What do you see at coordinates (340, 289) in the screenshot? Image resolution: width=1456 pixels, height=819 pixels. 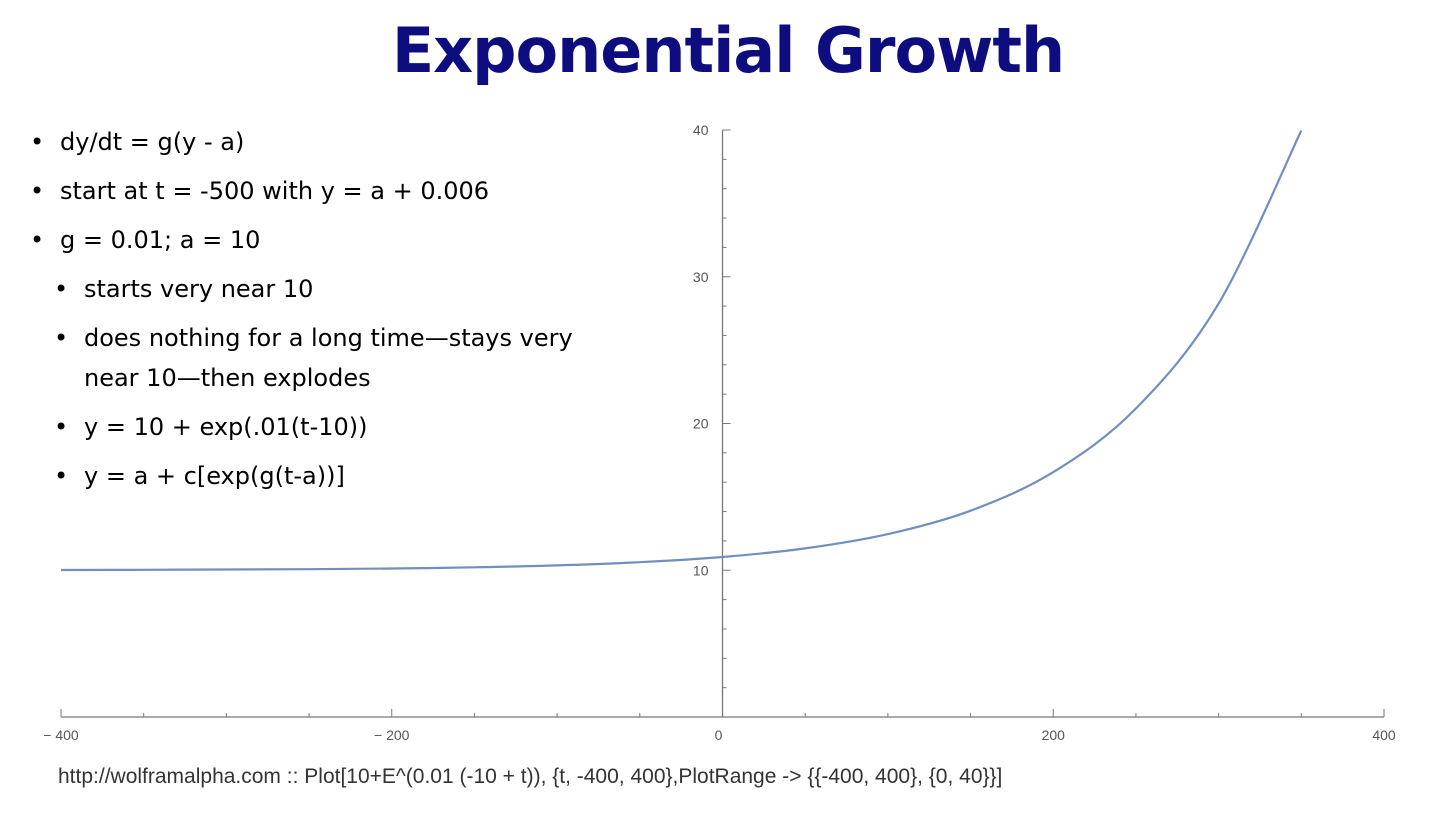 I see `sub-bullet-item: starts very near 10` at bounding box center [340, 289].